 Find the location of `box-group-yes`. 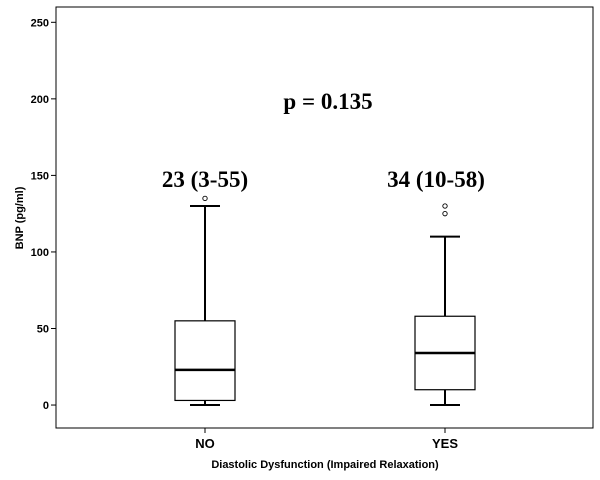

box-group-yes is located at coordinates (445, 305).